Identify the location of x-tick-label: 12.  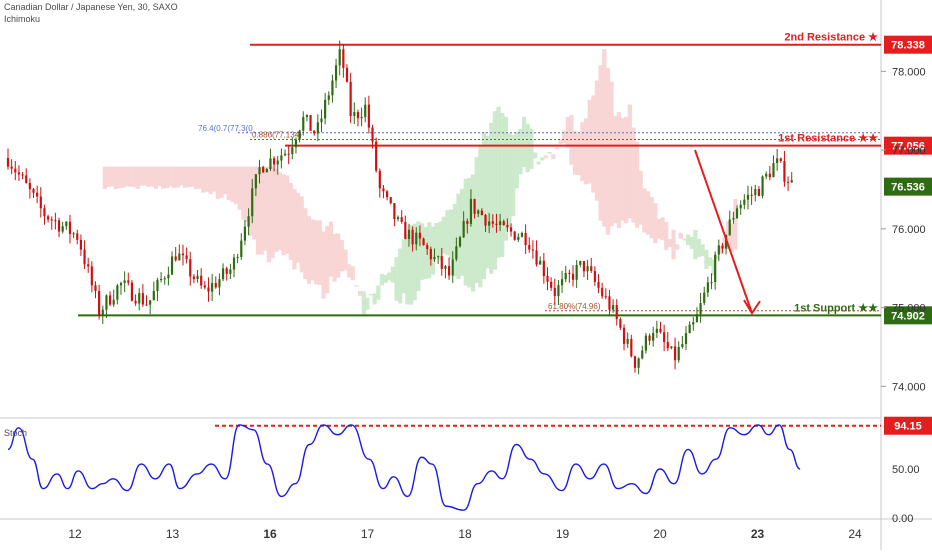
(75, 534).